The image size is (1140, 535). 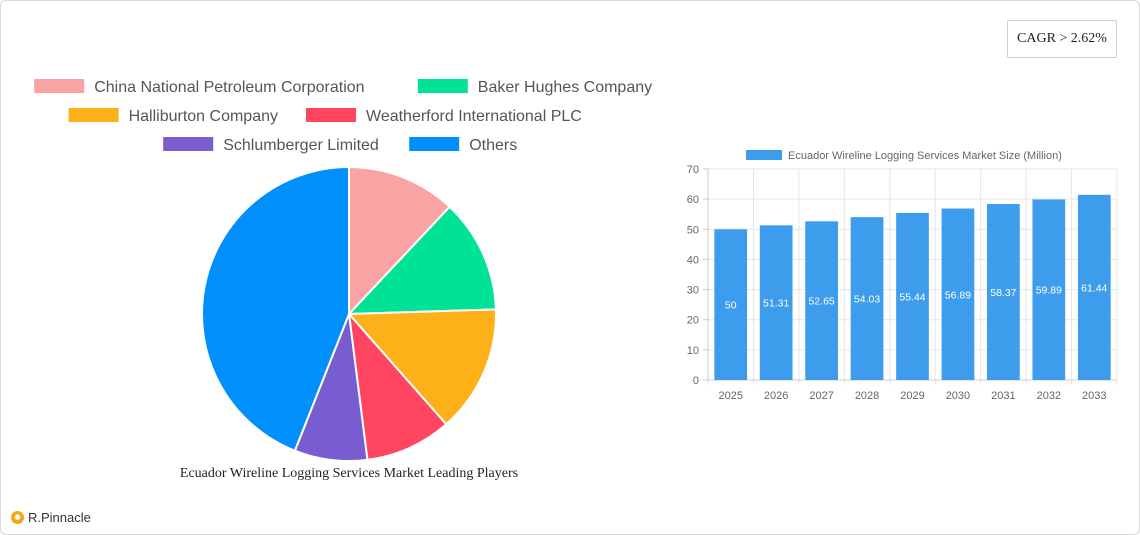 I want to click on x-tick-label: 2029, so click(x=912, y=396).